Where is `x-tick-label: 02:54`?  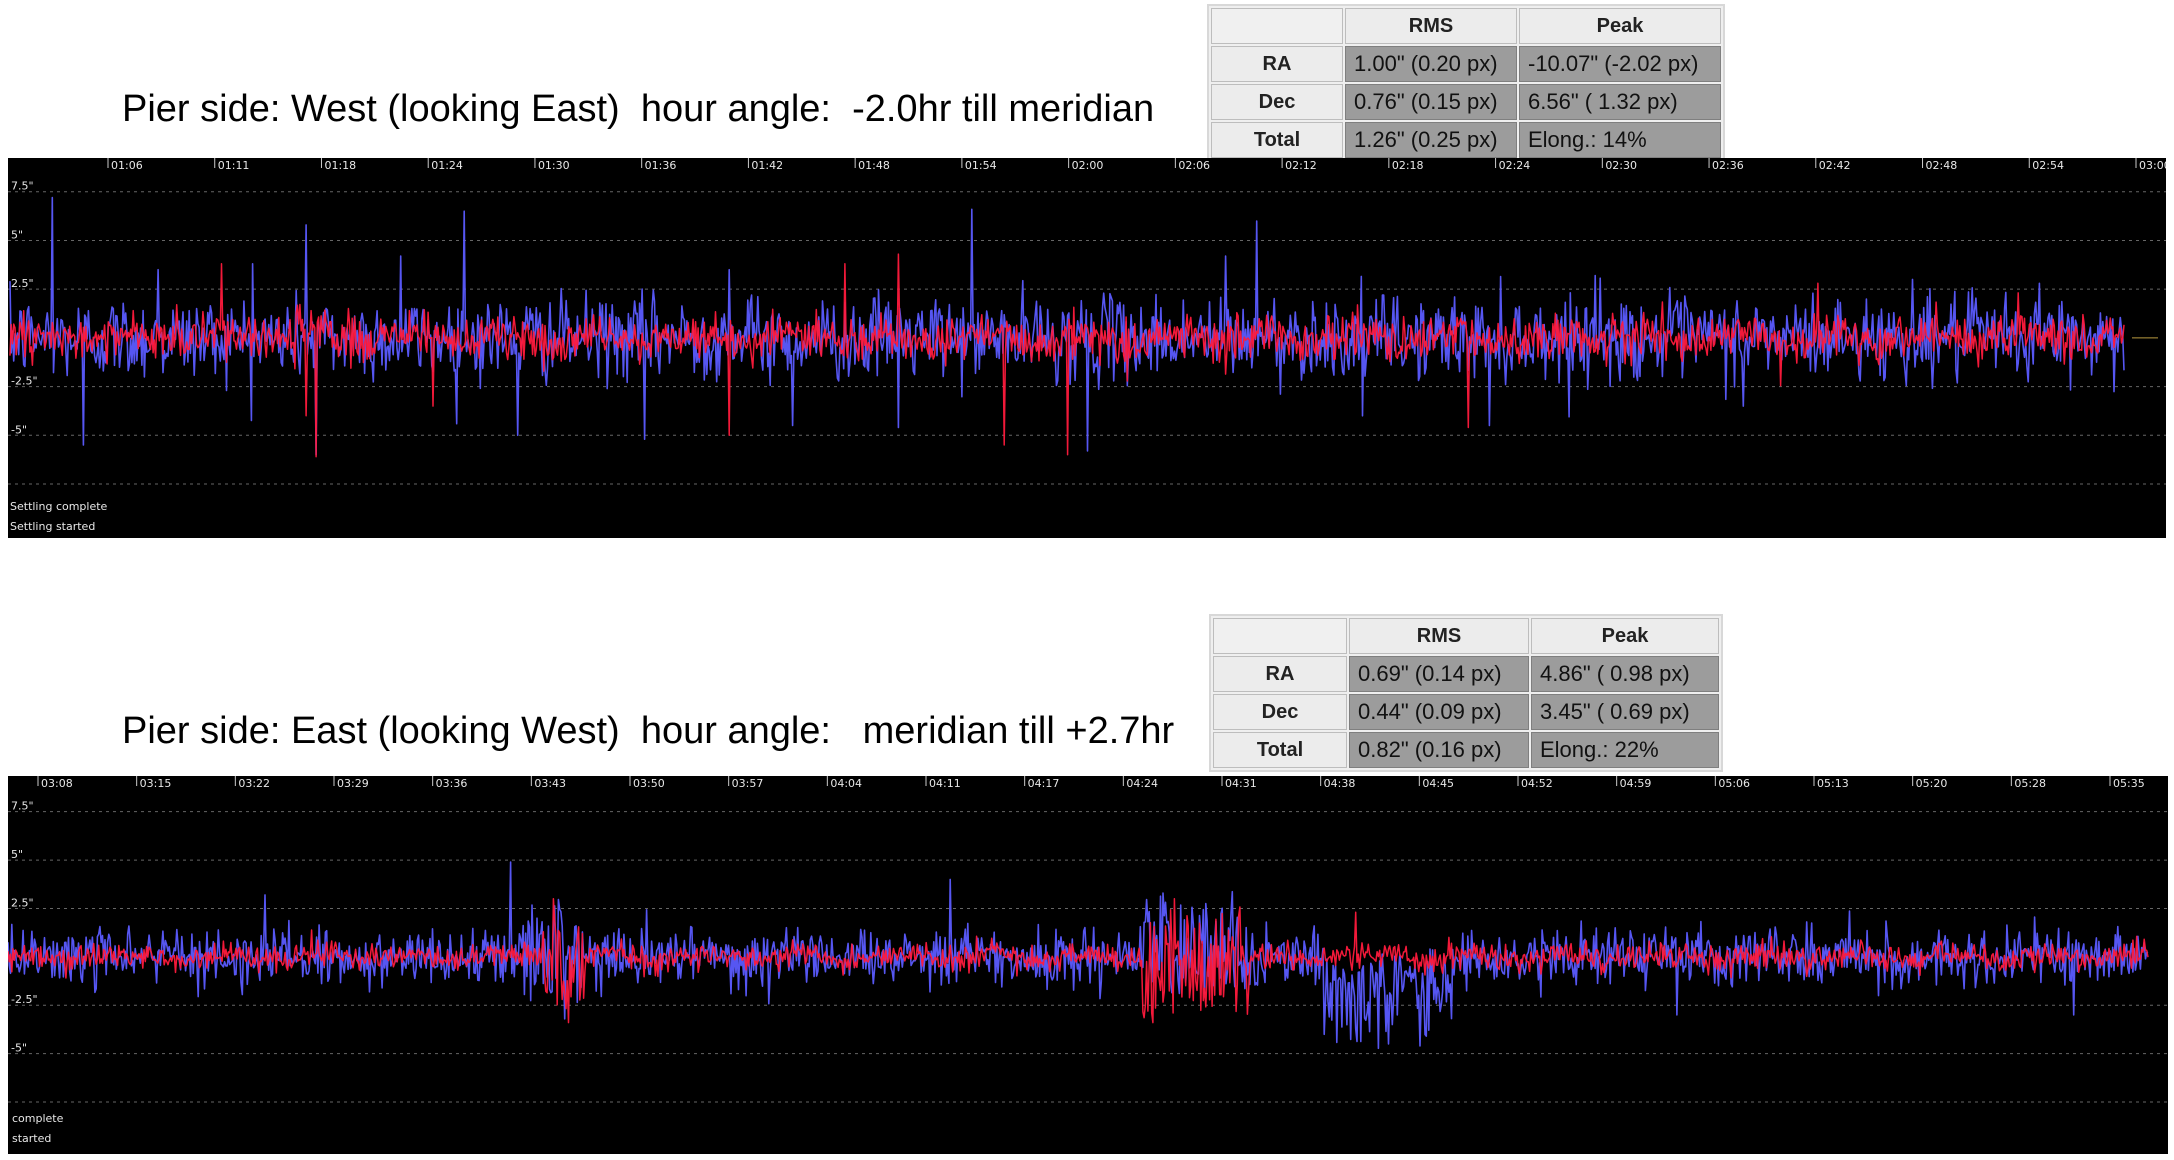
x-tick-label: 02:54 is located at coordinates (2048, 165).